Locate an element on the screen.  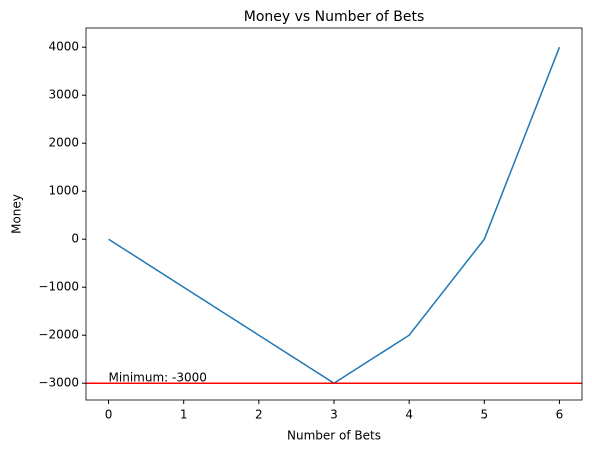
x-tick-label: 2 is located at coordinates (259, 415).